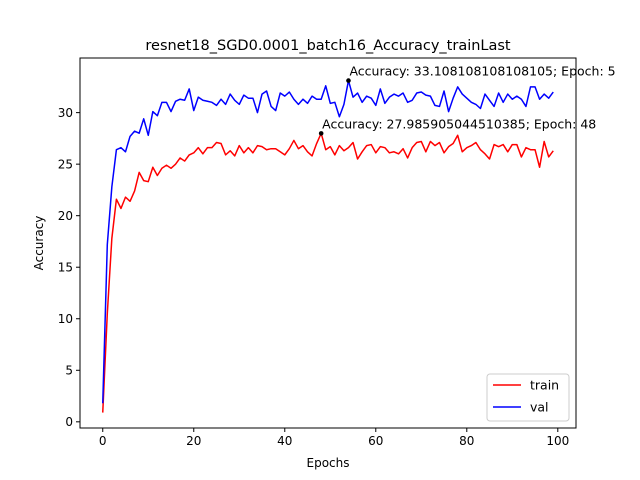  Describe the element at coordinates (528, 397) in the screenshot. I see `legend: train val` at that location.